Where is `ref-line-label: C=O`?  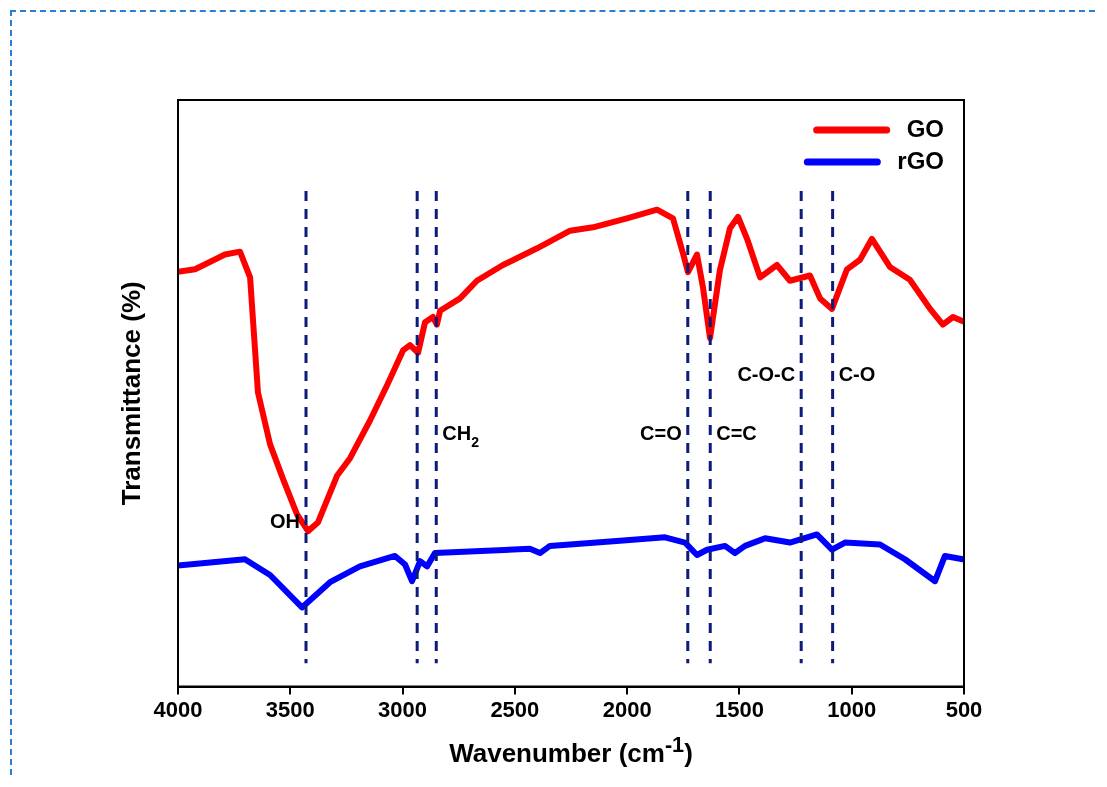 ref-line-label: C=O is located at coordinates (661, 432).